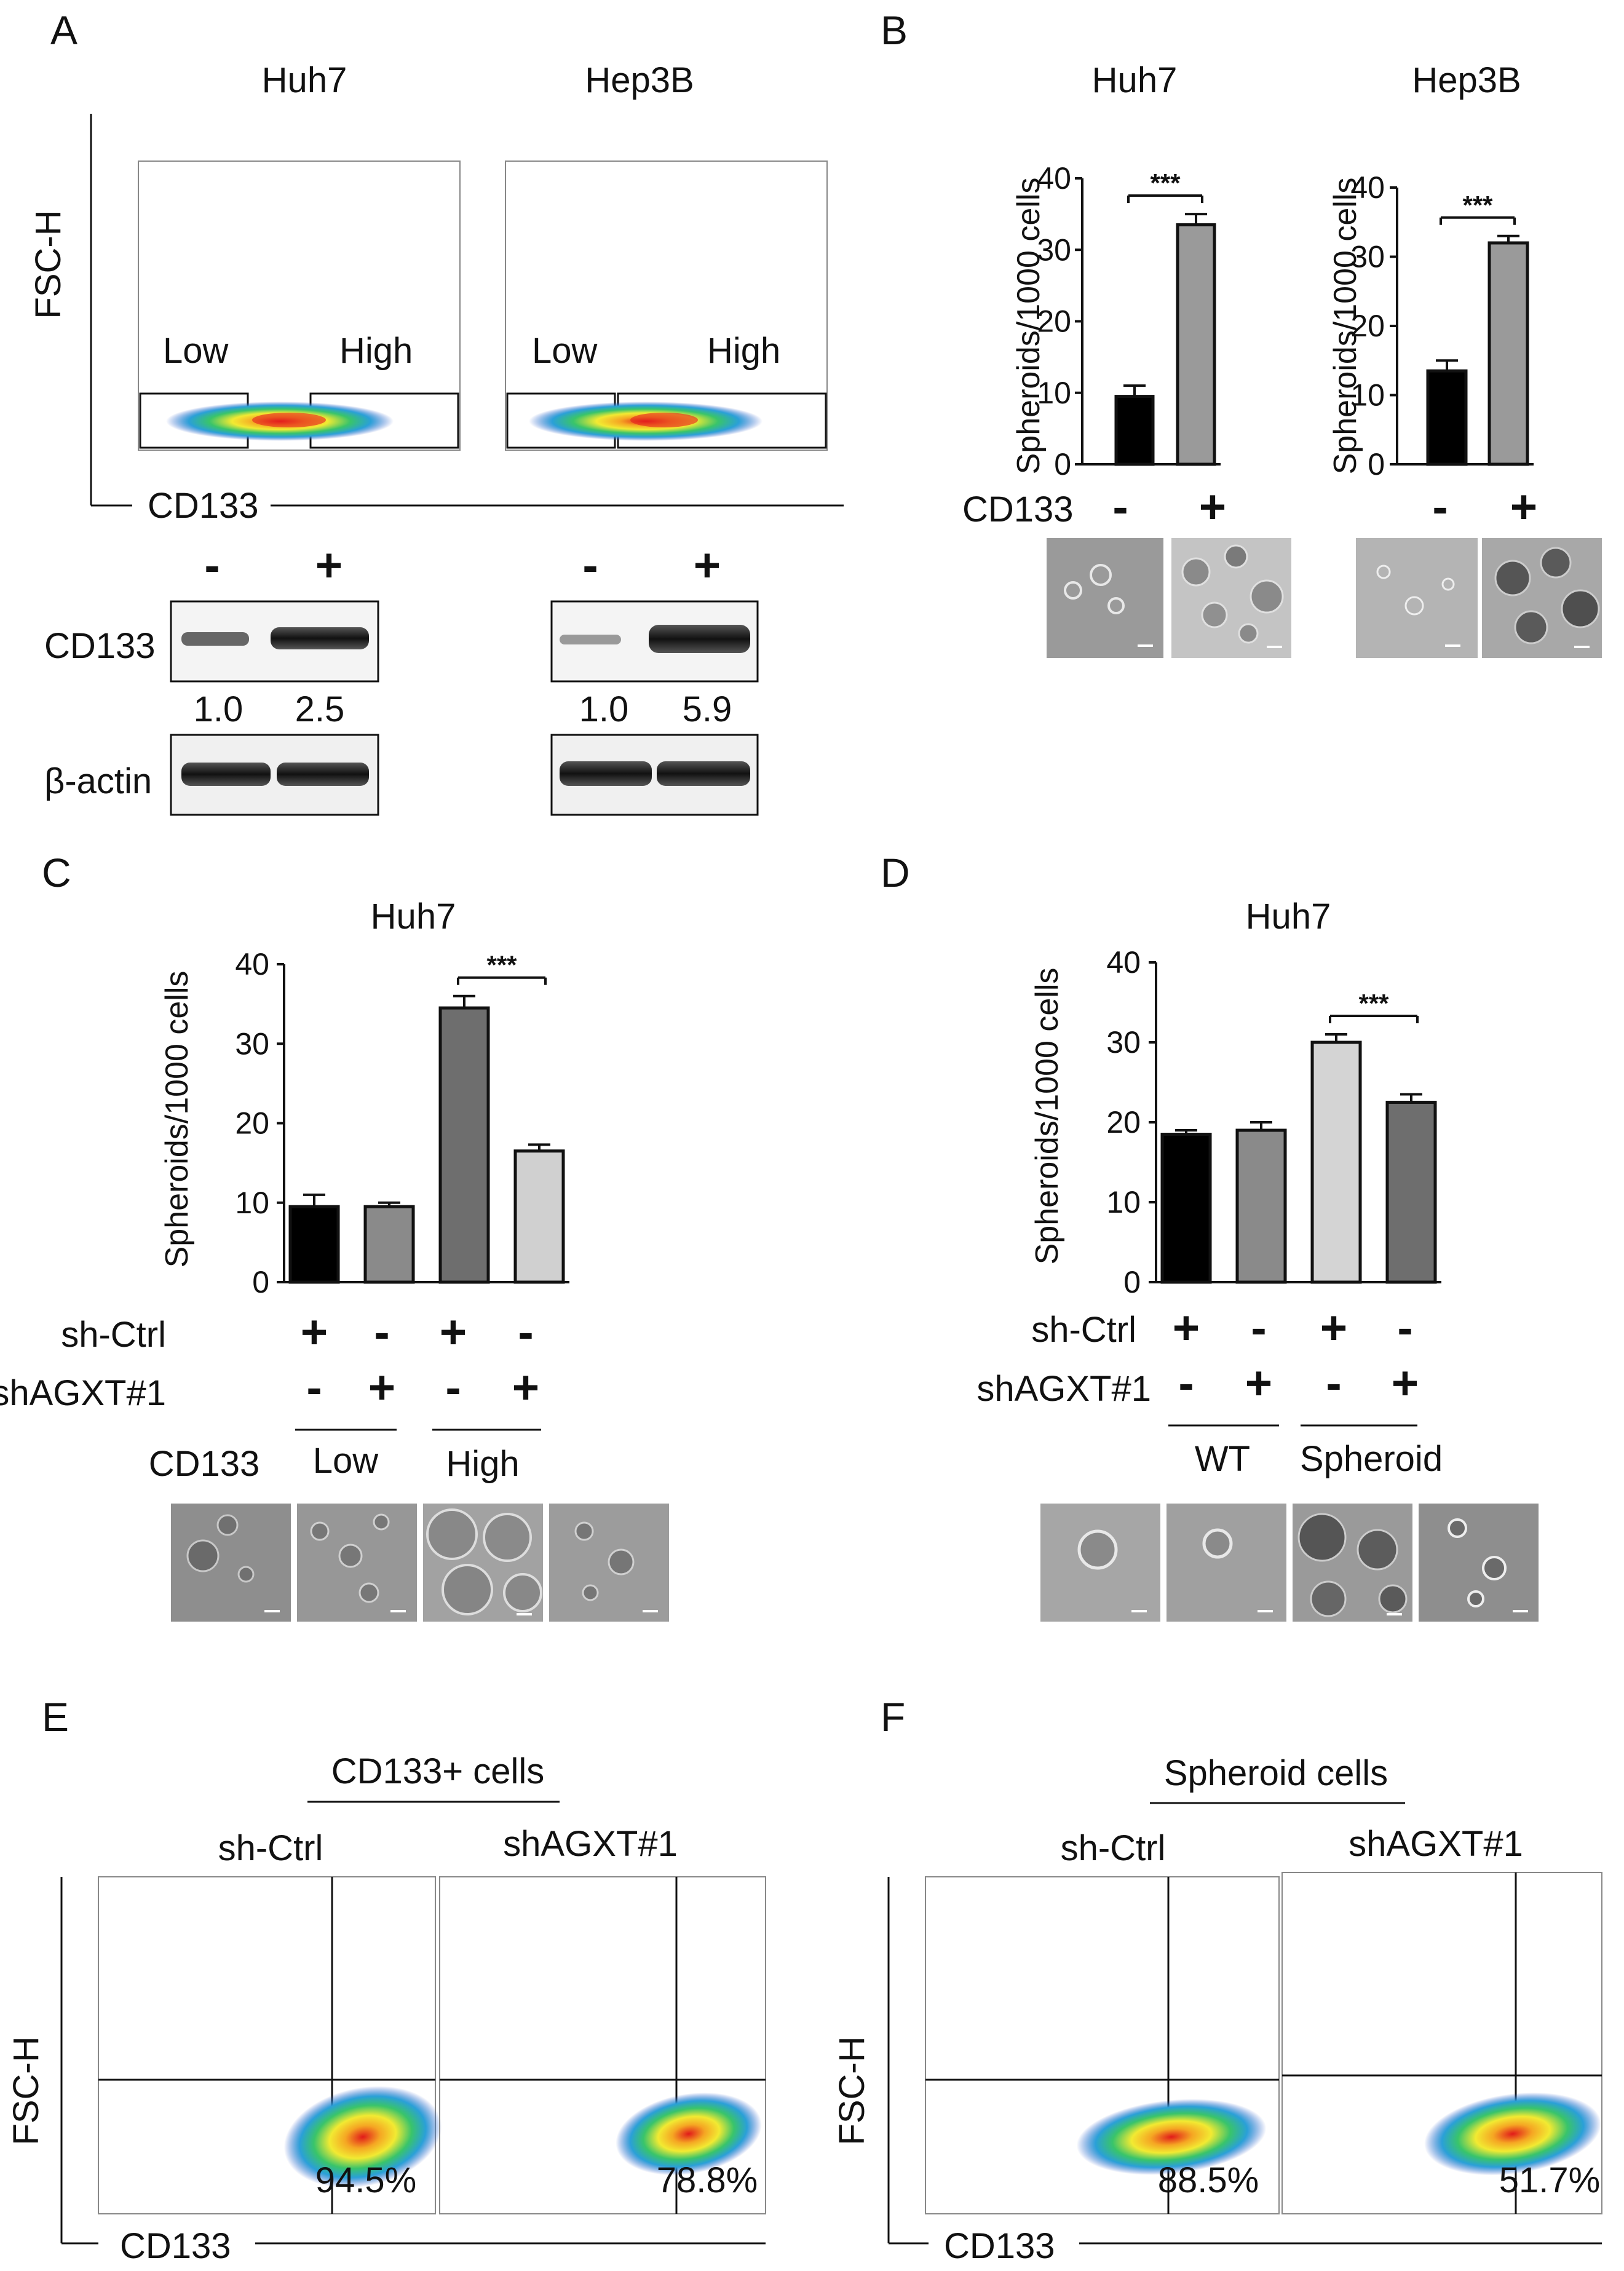  Describe the element at coordinates (707, 2180) in the screenshot. I see `panel-e-percent-1: 78.8%` at that location.